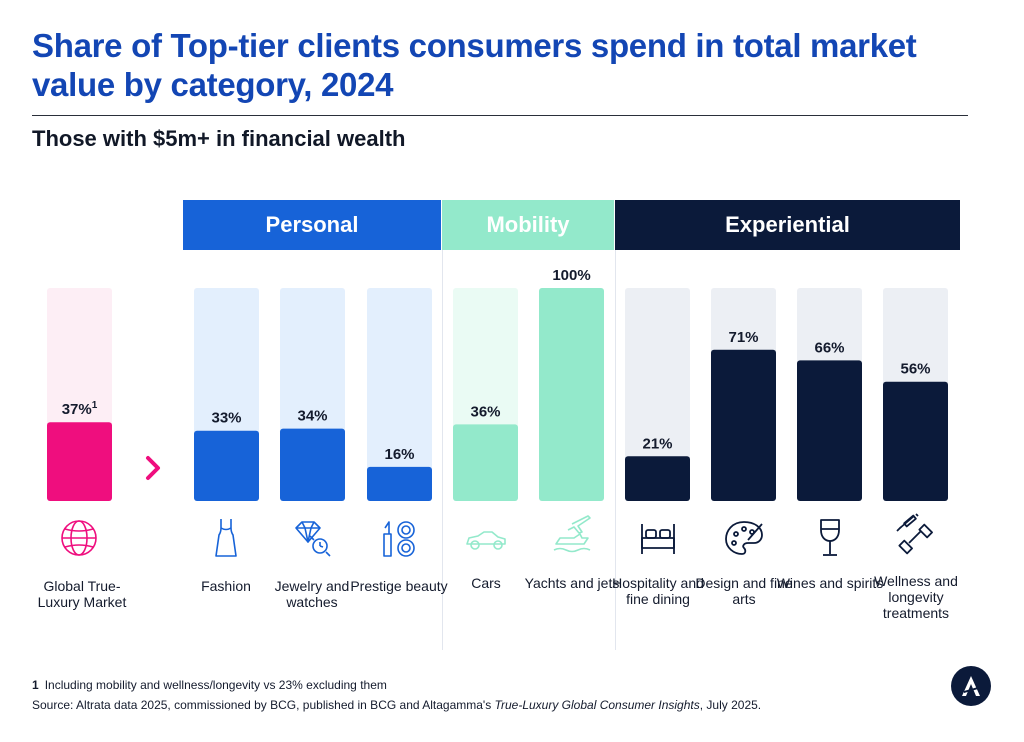  Describe the element at coordinates (528, 225) in the screenshot. I see `group-header-mobility: Mobility` at that location.